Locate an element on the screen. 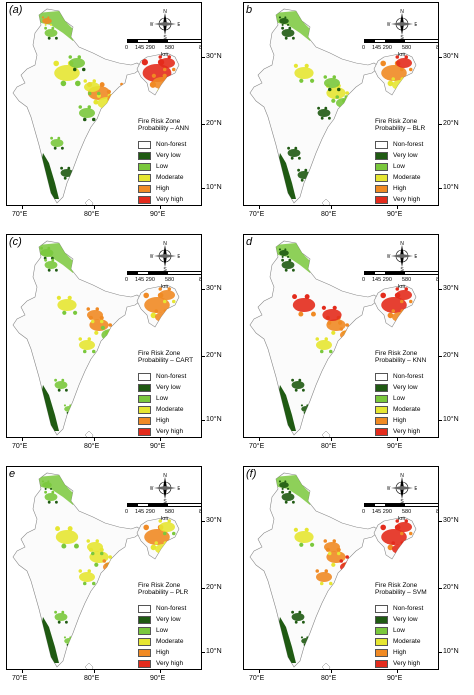 The width and height of the screenshot is (474, 695). legend-item: Non-forest is located at coordinates (399, 144).